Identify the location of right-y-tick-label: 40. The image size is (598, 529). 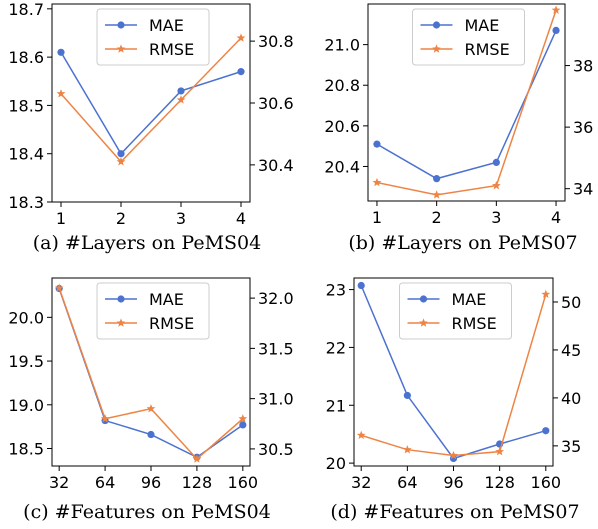
(571, 398).